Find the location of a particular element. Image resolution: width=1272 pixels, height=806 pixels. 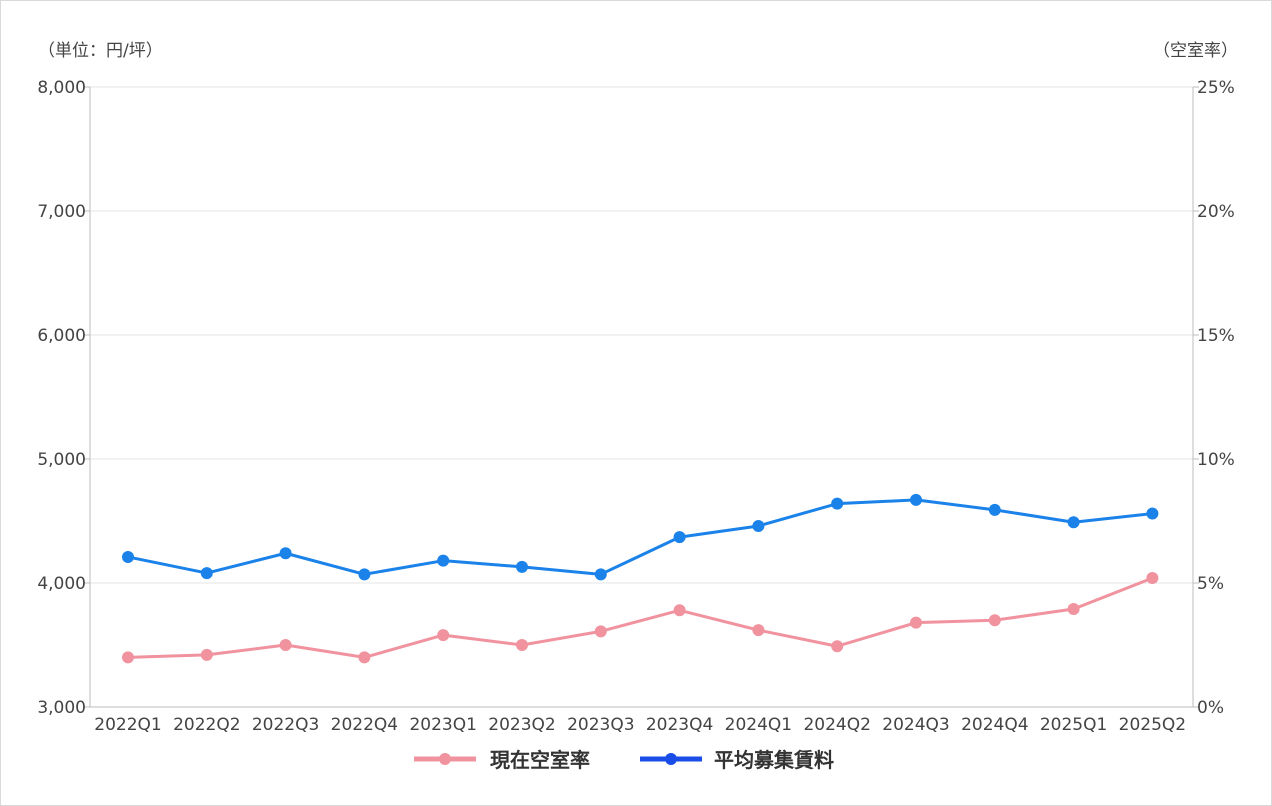

x-tick-label: 2022Q2 is located at coordinates (206, 725).